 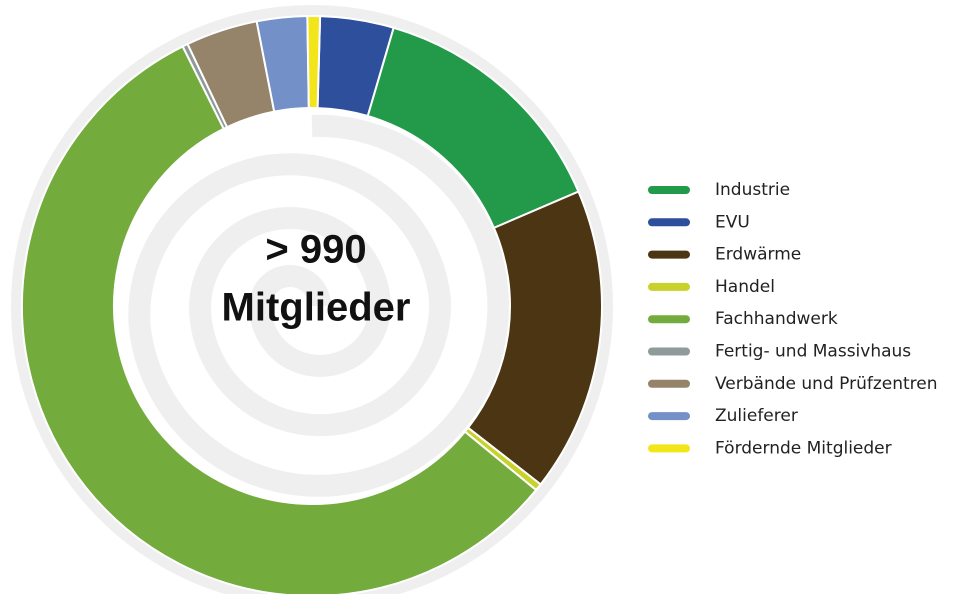 I want to click on center-label: Mitglieder, so click(x=316, y=308).